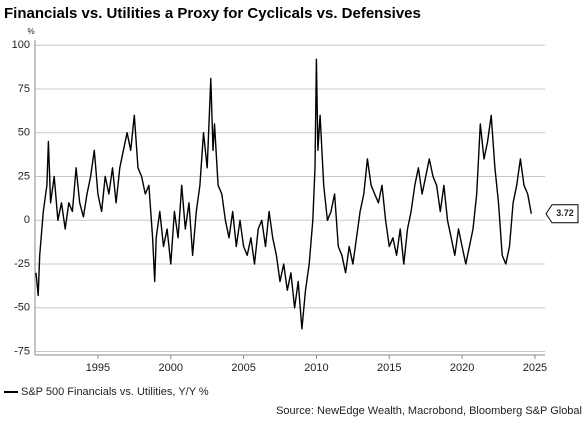 This screenshot has height=429, width=587. Describe the element at coordinates (462, 368) in the screenshot. I see `x-tick-label: 2020` at that location.